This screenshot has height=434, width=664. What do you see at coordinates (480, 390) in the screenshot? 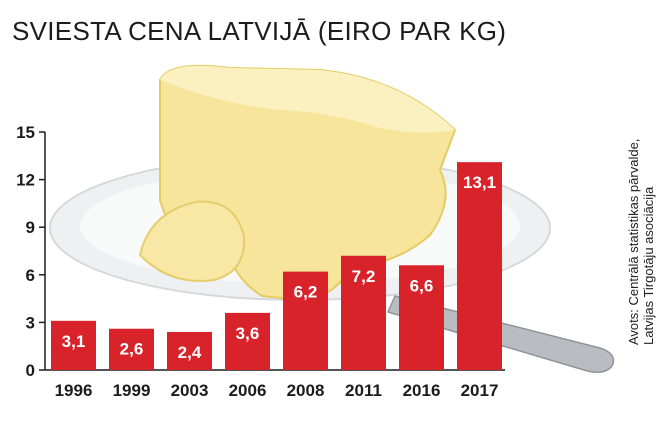
I see `x-tick-label: 2017` at bounding box center [480, 390].